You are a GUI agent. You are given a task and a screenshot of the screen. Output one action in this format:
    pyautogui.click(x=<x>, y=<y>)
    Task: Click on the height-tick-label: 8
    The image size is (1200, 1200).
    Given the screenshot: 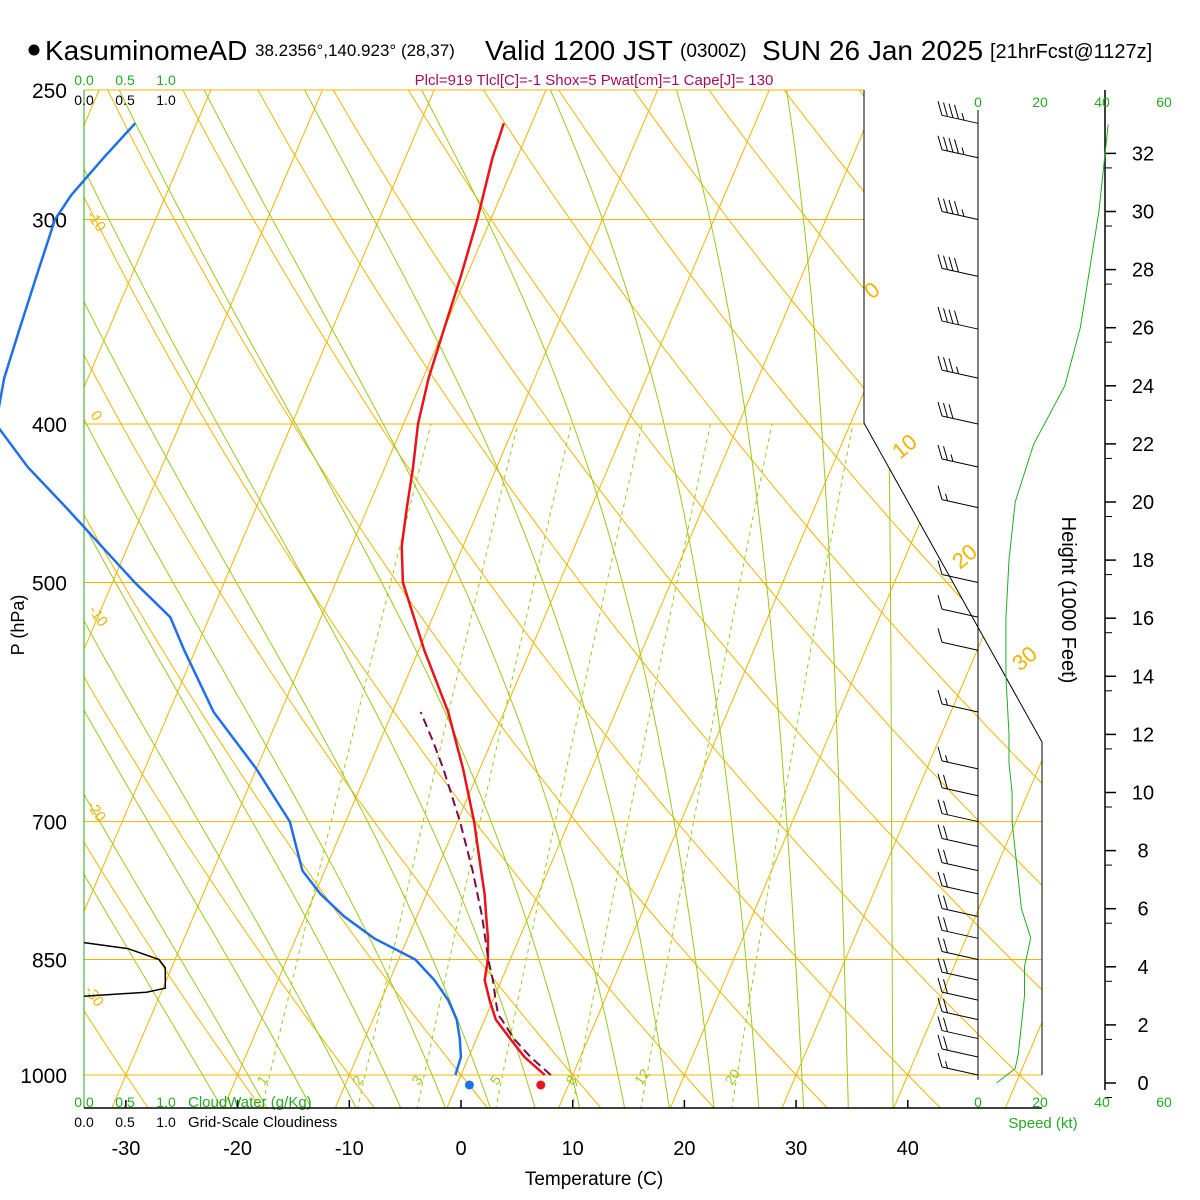 What is the action you would take?
    pyautogui.click(x=1142, y=852)
    